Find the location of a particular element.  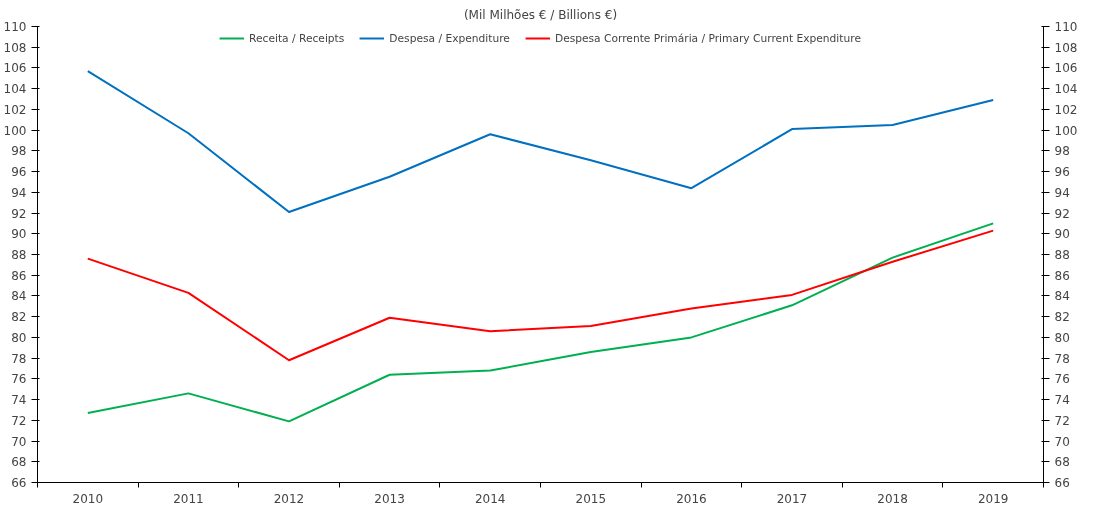

legend-label: Despesa / Expenditure is located at coordinates (449, 38).